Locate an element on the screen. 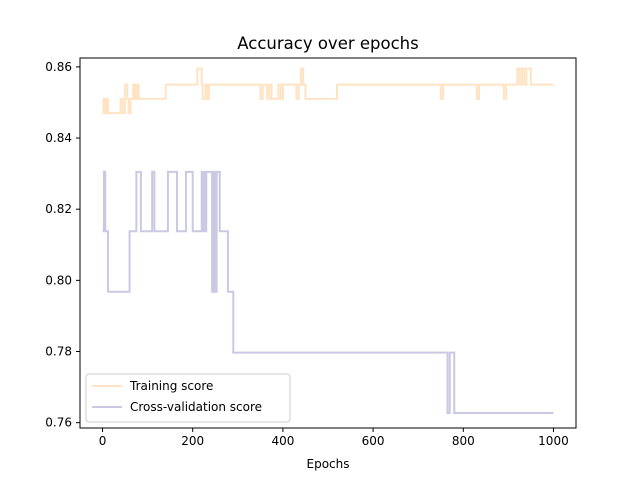  x-axis-label: Epochs is located at coordinates (328, 464).